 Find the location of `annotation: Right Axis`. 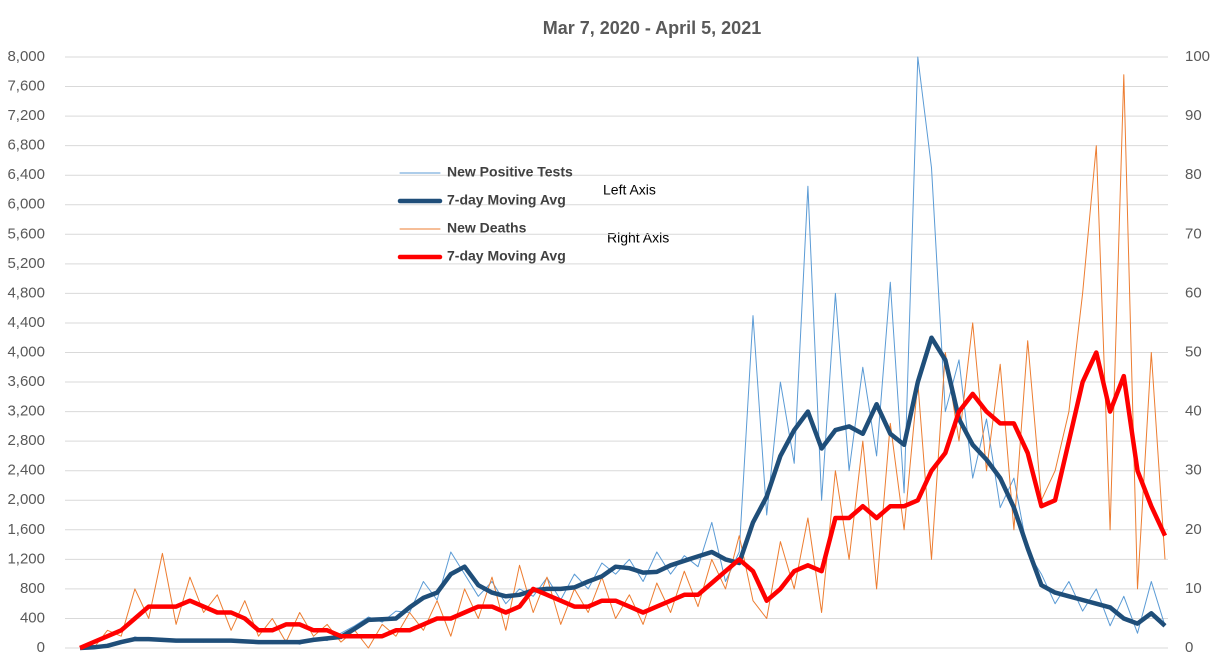

annotation: Right Axis is located at coordinates (638, 238).